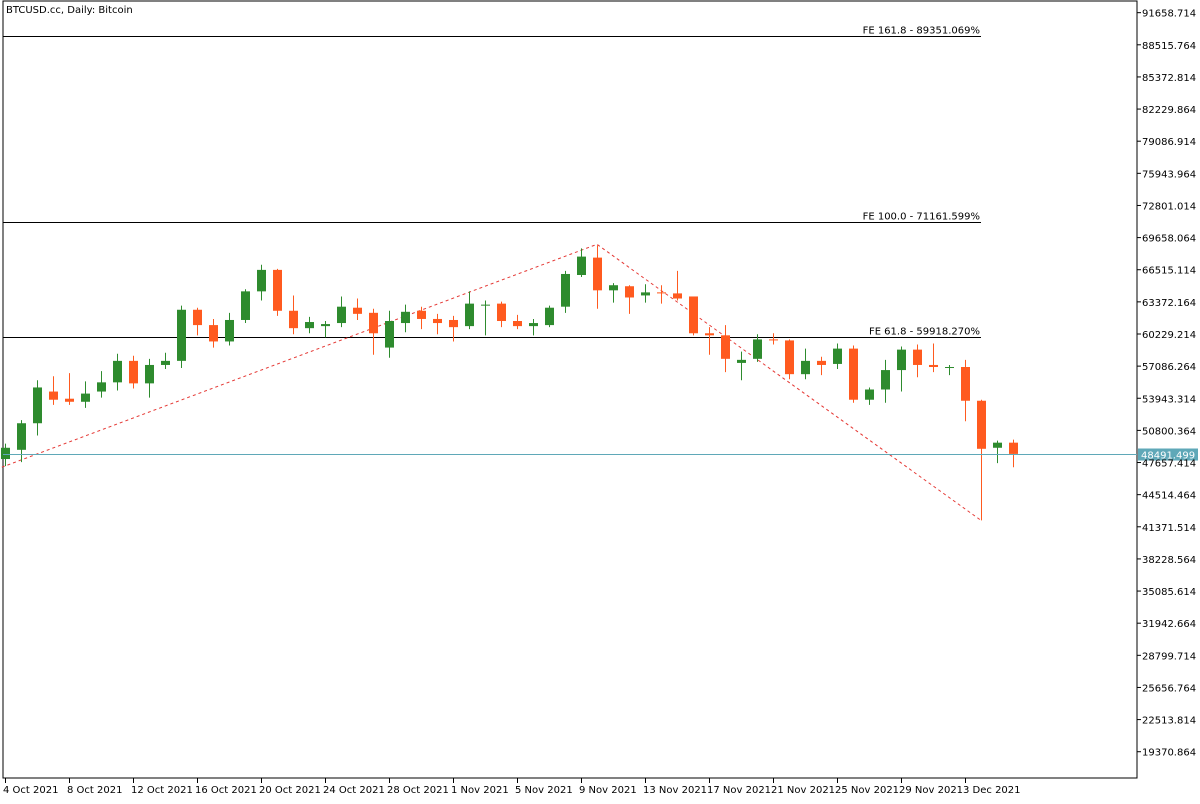 The height and width of the screenshot is (804, 1200). Describe the element at coordinates (30, 790) in the screenshot. I see `x-tick-label: 4 Oct 2021` at that location.